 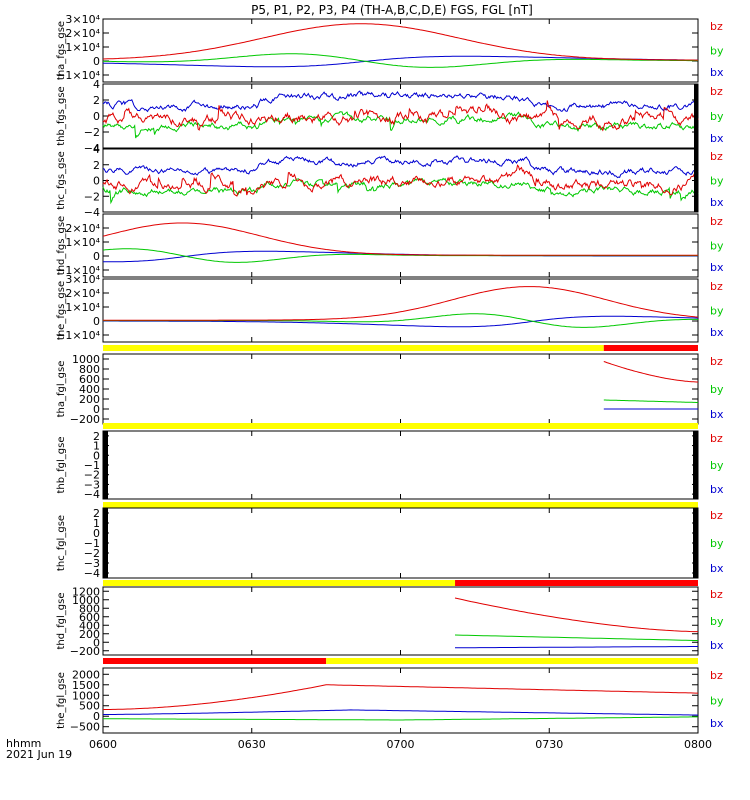 What do you see at coordinates (698, 744) in the screenshot?
I see `x-tick-label: 0800` at bounding box center [698, 744].